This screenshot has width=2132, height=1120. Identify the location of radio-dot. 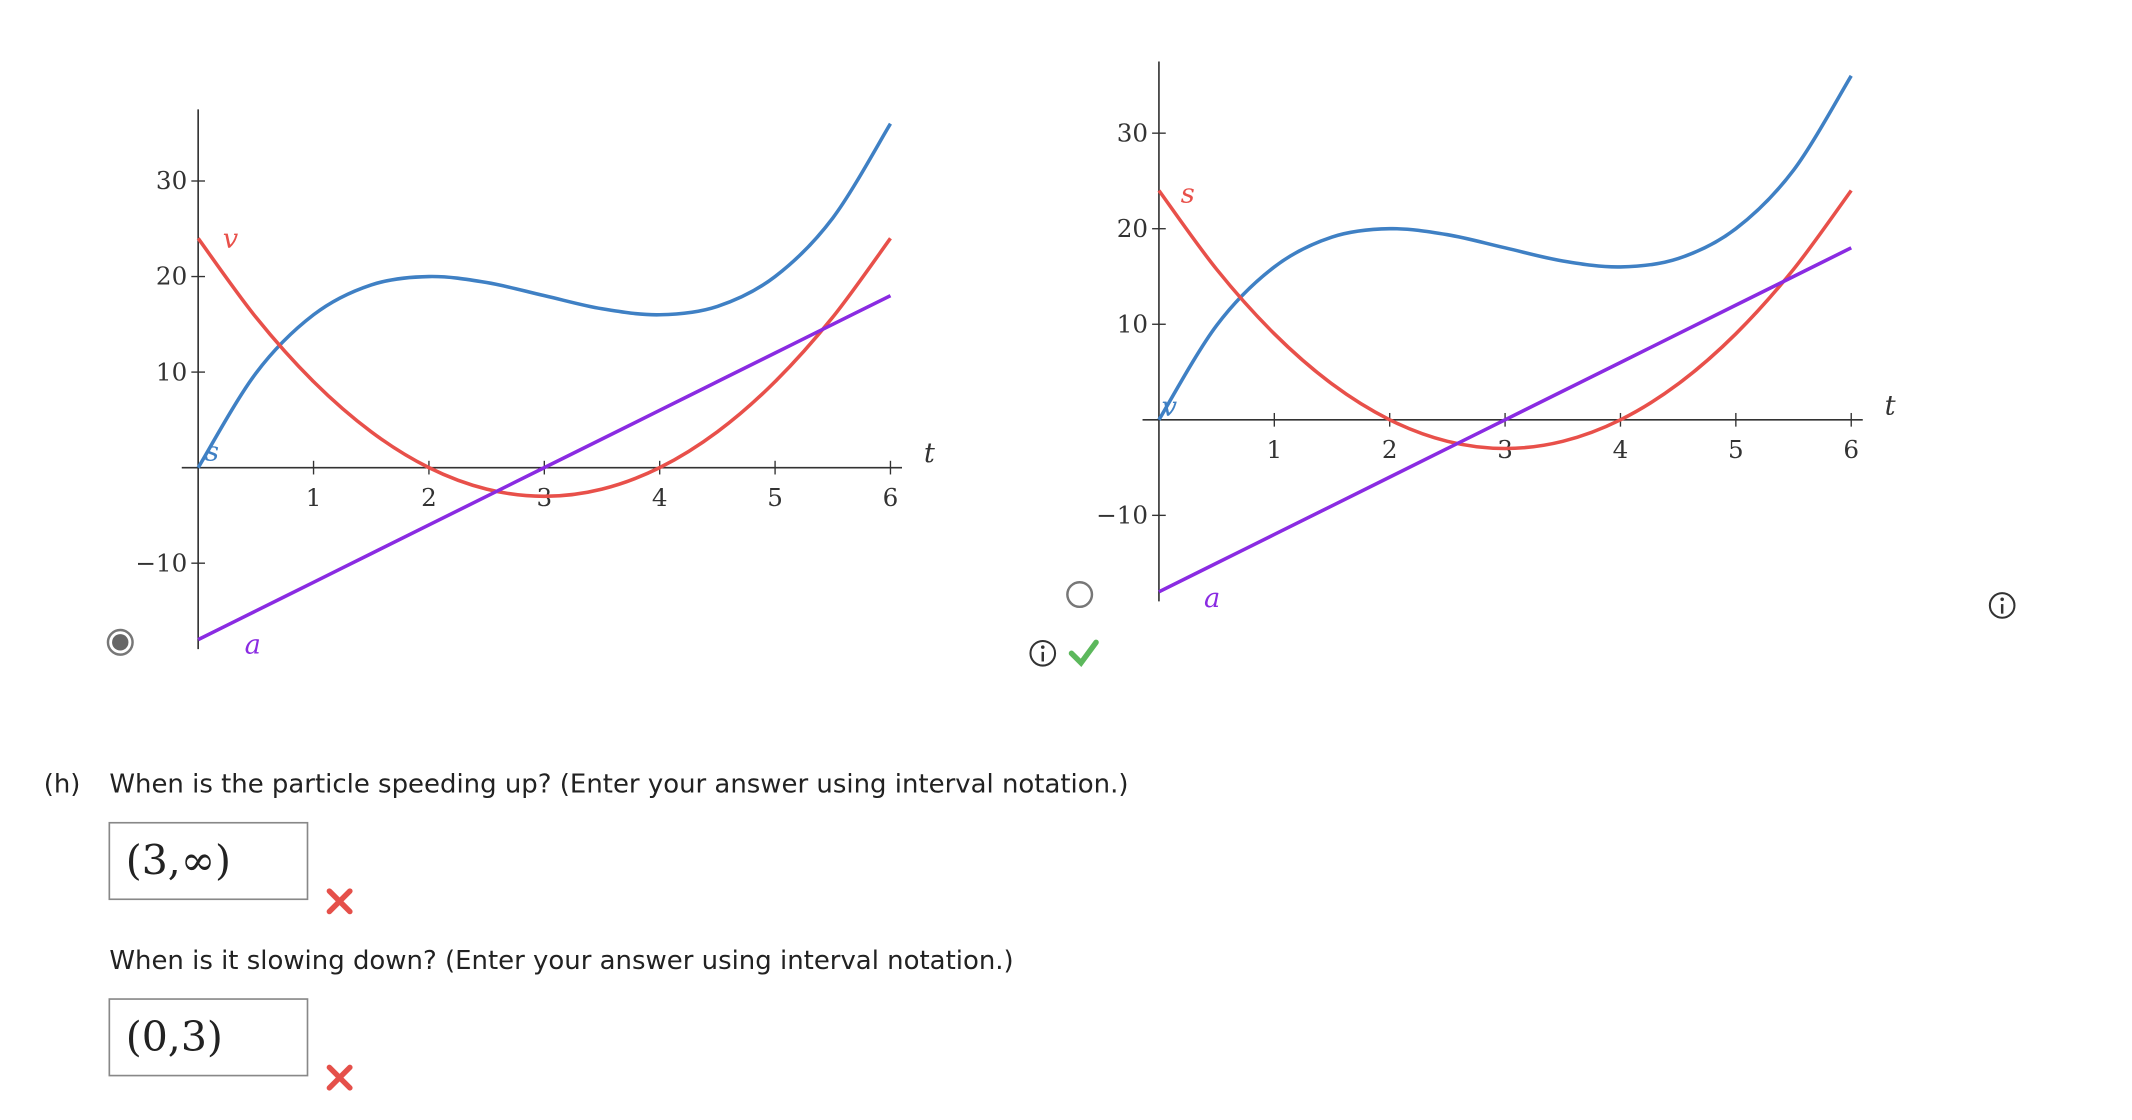
(120, 642).